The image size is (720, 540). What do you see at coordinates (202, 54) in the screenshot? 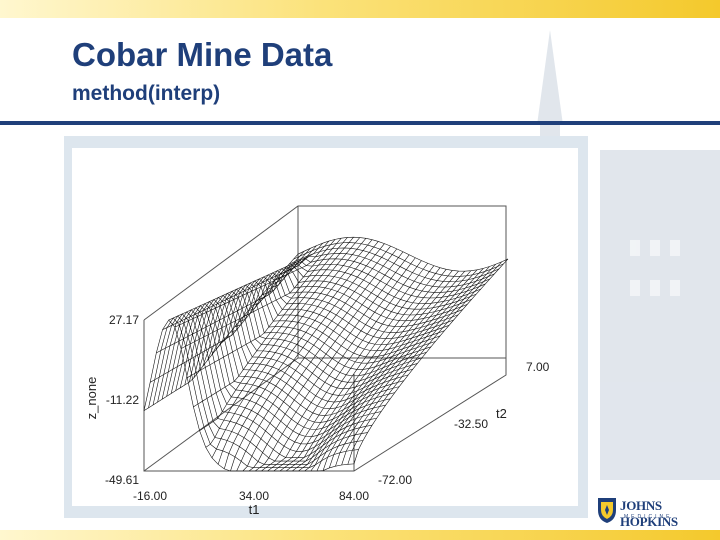
I see `slide-title: Cobar Mine Data` at bounding box center [202, 54].